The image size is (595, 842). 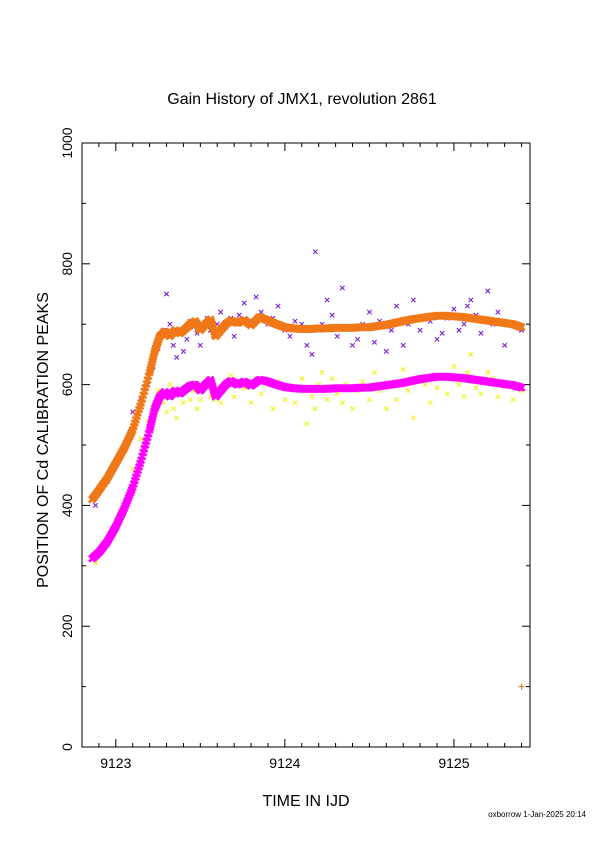 What do you see at coordinates (302, 99) in the screenshot?
I see `chart-title: Gain History of JMX1, revolution 2861` at bounding box center [302, 99].